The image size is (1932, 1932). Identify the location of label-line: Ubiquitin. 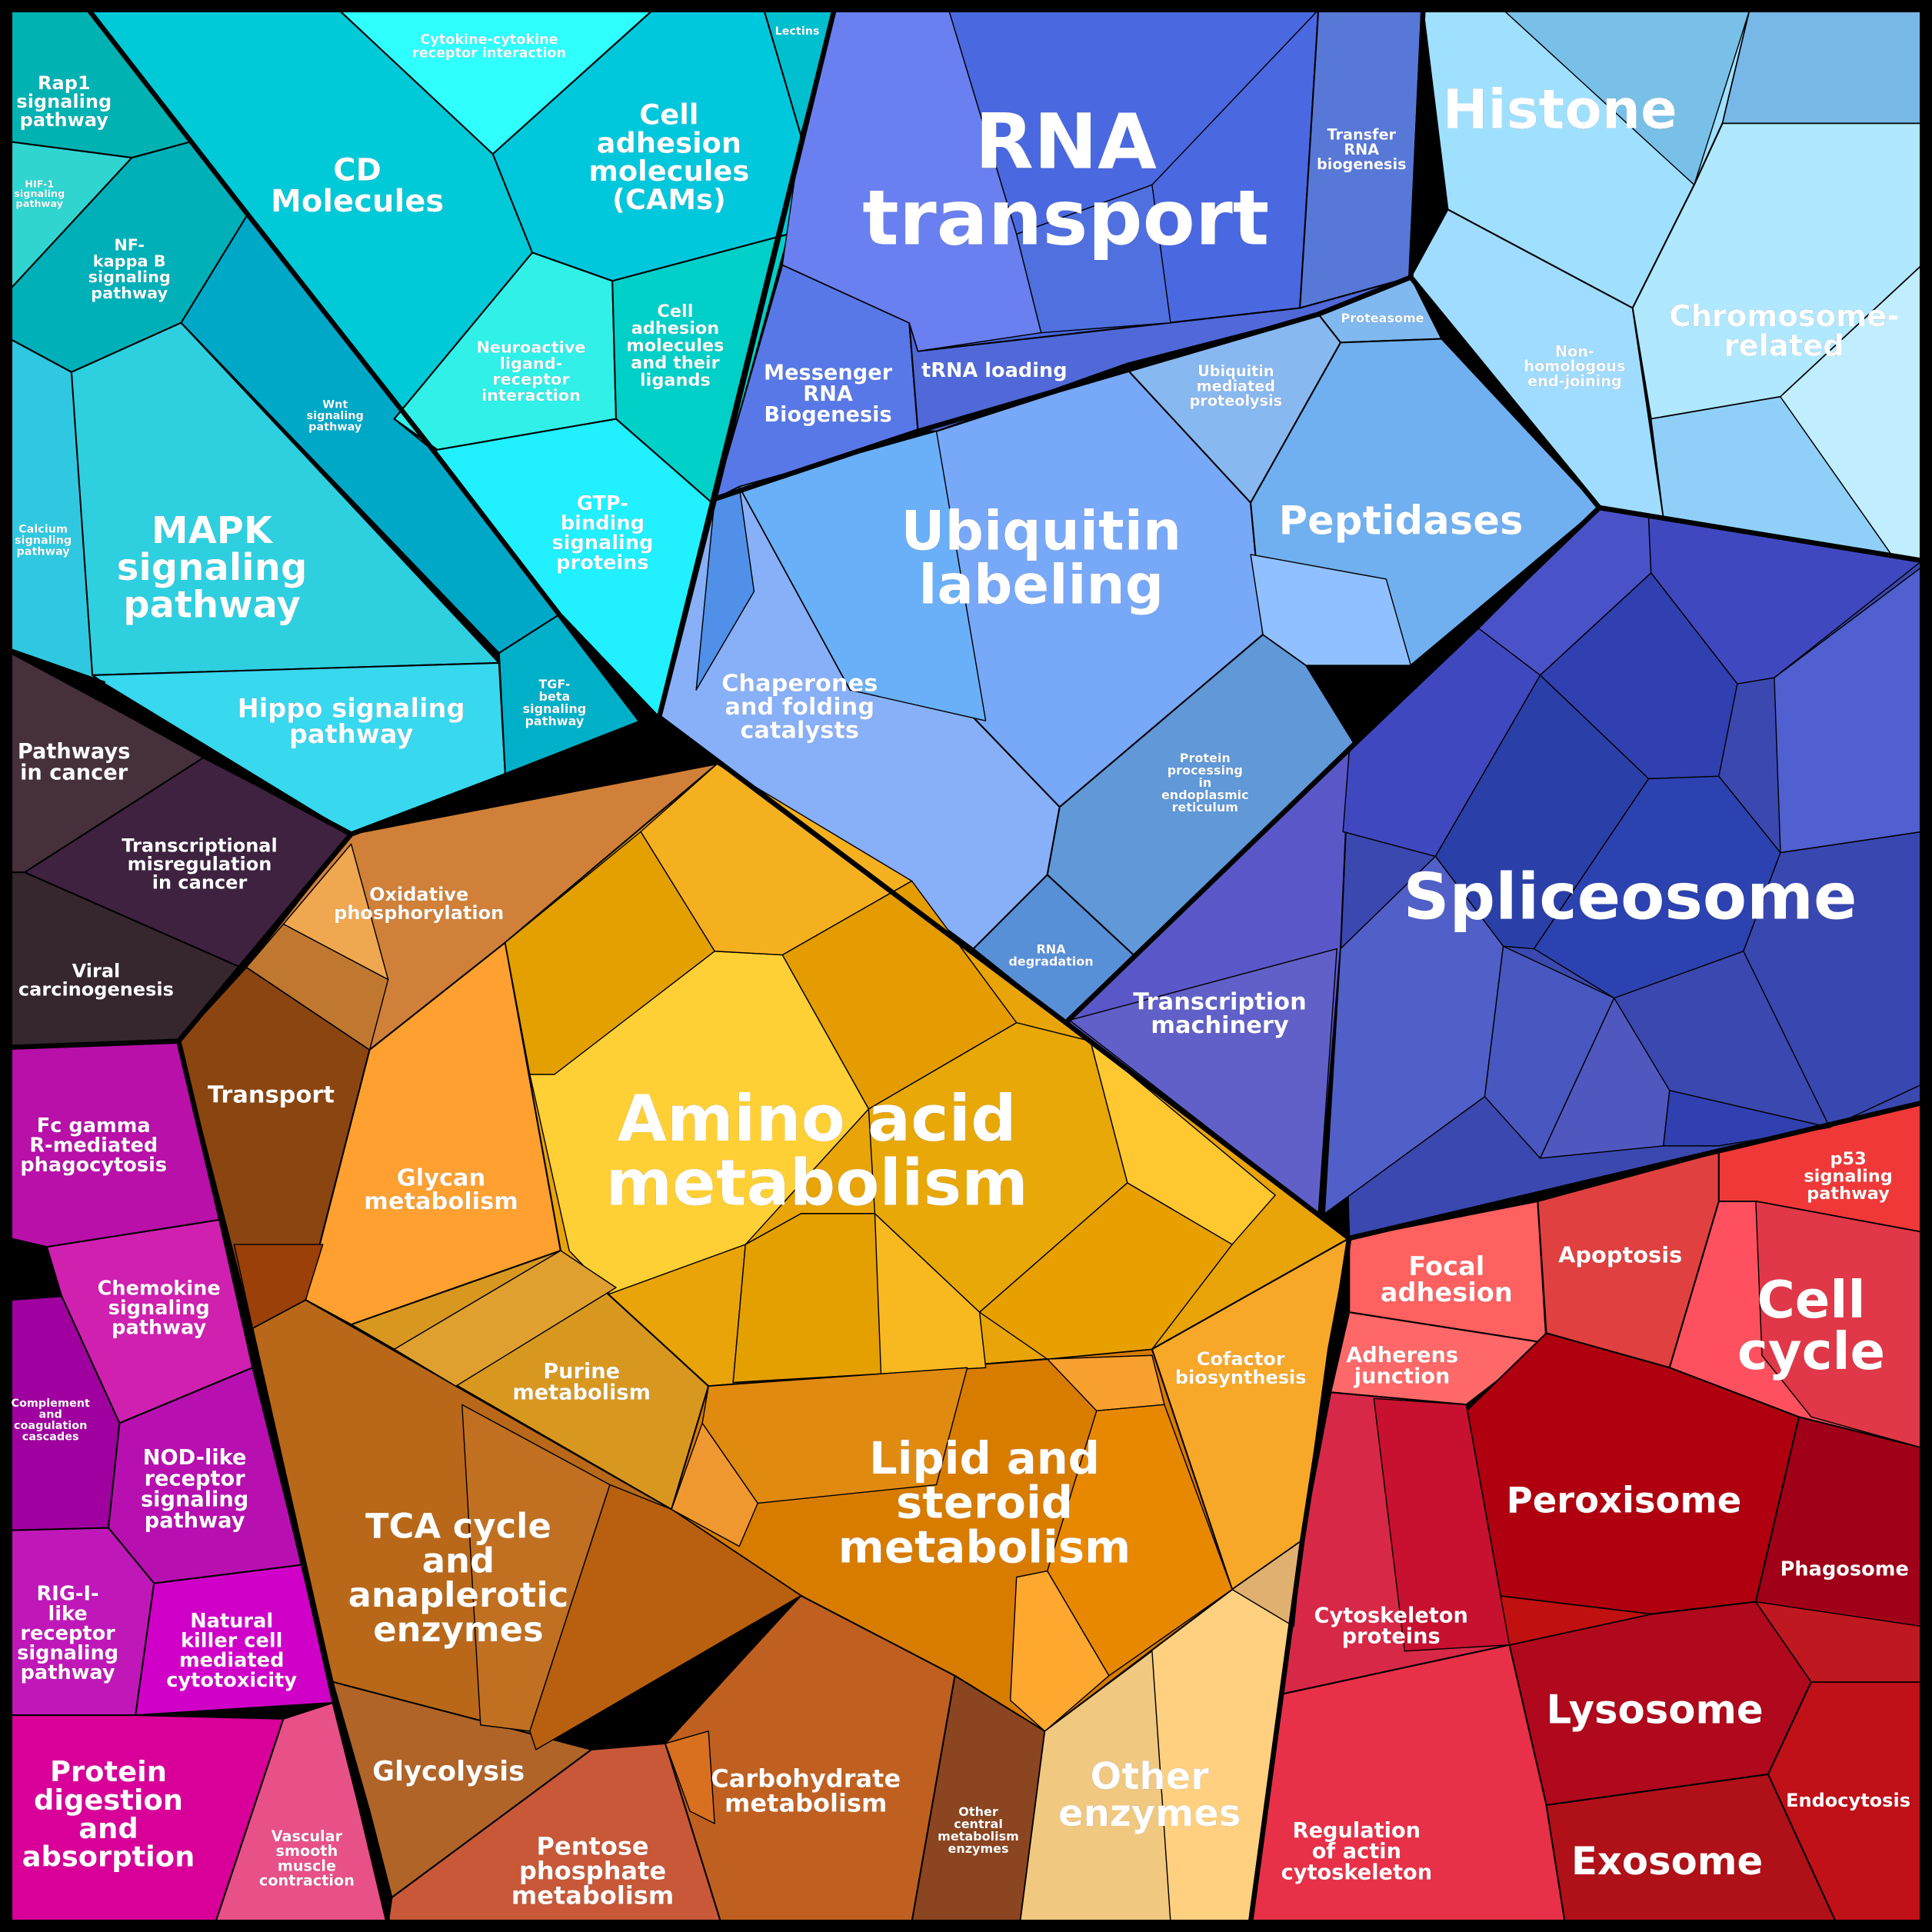
(1236, 371).